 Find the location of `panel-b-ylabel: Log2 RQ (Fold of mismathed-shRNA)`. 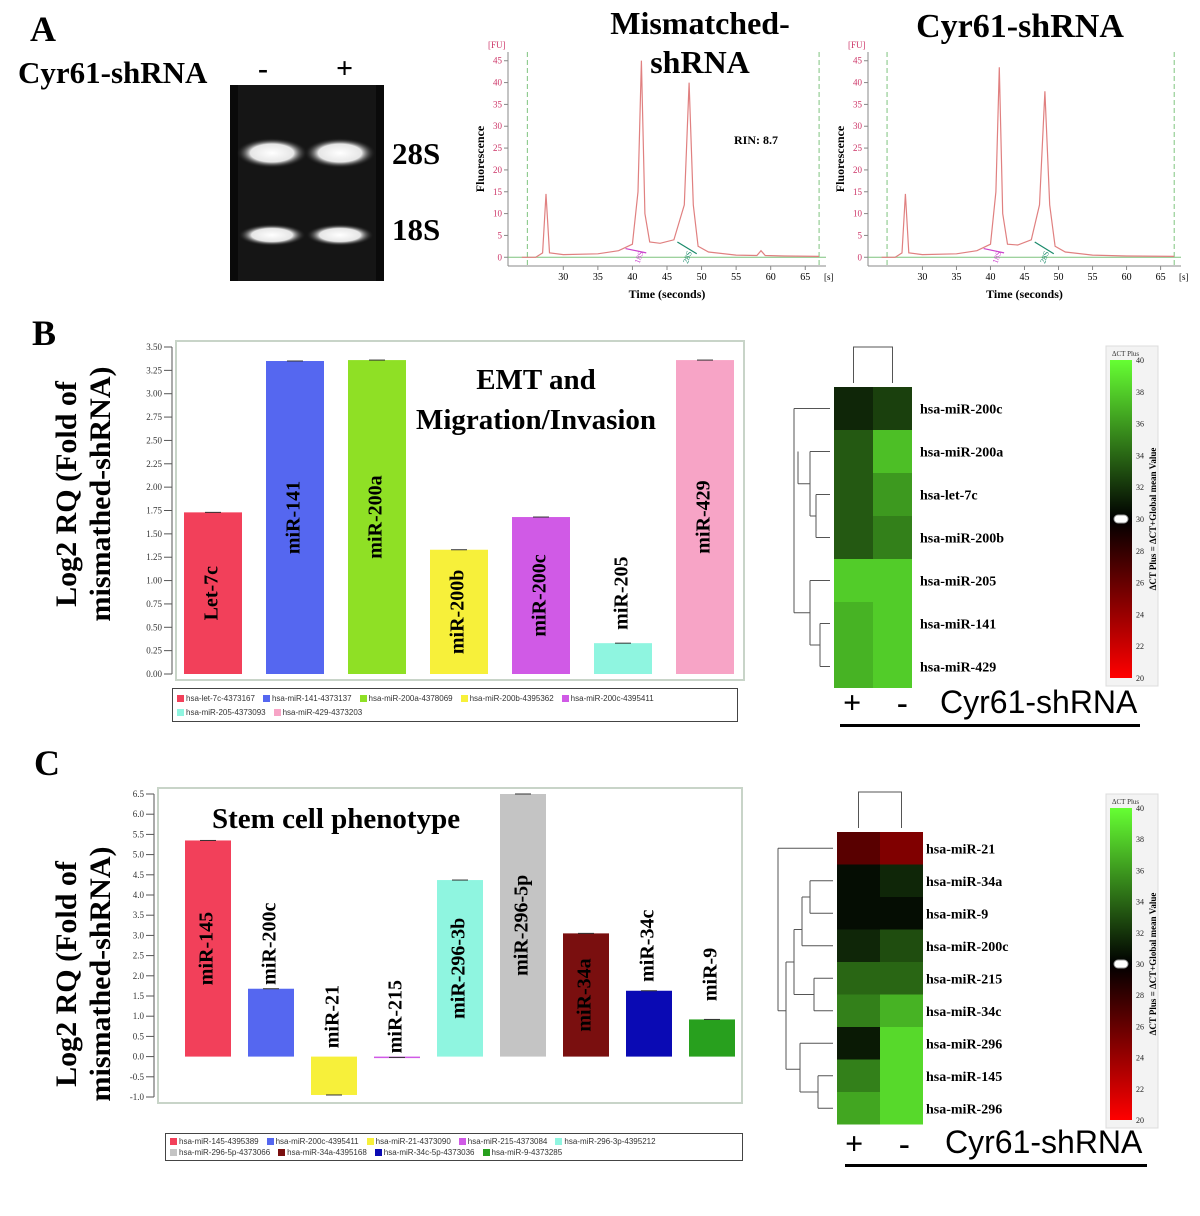

panel-b-ylabel: Log2 RQ (Fold of mismathed-shRNA) is located at coordinates (83, 494).